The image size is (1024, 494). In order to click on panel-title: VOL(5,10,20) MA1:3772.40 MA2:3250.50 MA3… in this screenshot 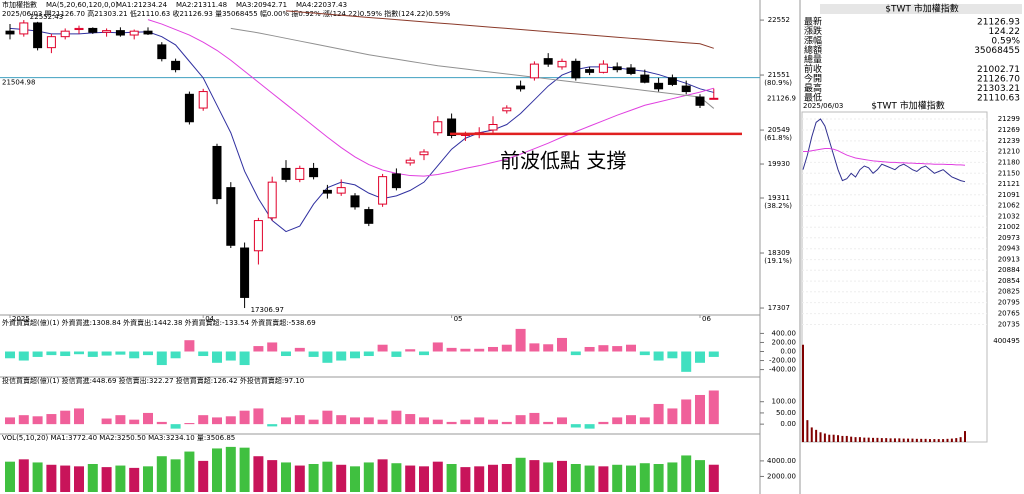, I will do `click(118, 438)`.